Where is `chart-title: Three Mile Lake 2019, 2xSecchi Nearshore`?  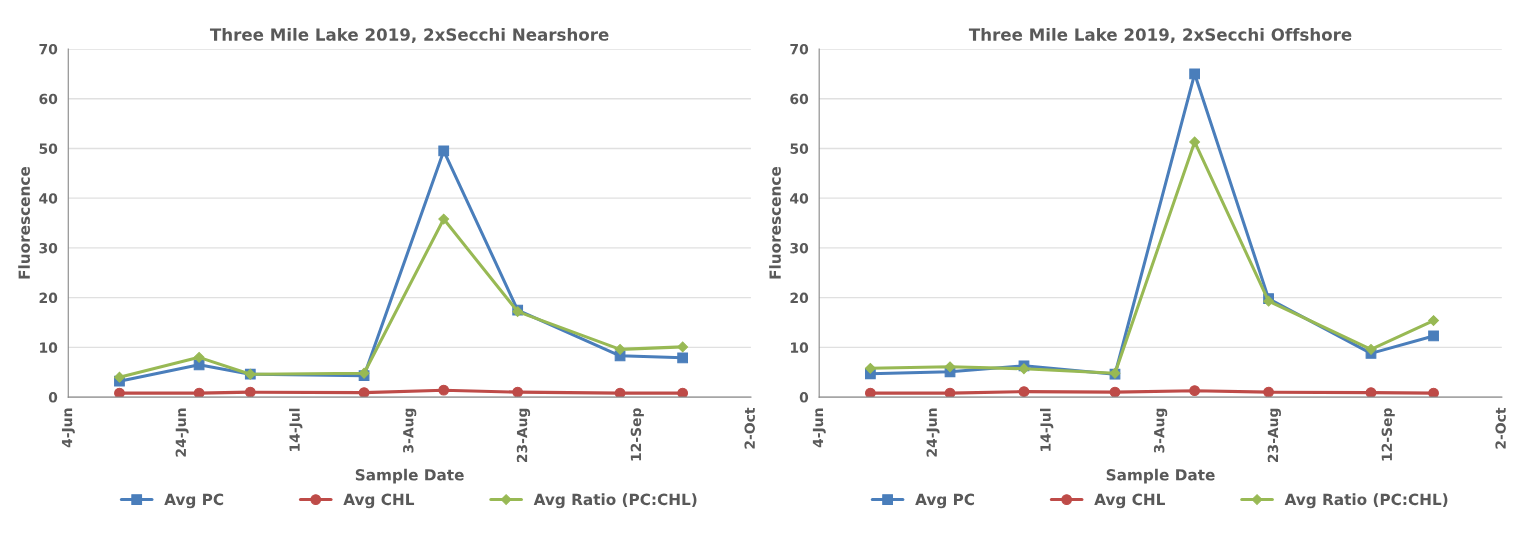 chart-title: Three Mile Lake 2019, 2xSecchi Nearshore is located at coordinates (409, 35).